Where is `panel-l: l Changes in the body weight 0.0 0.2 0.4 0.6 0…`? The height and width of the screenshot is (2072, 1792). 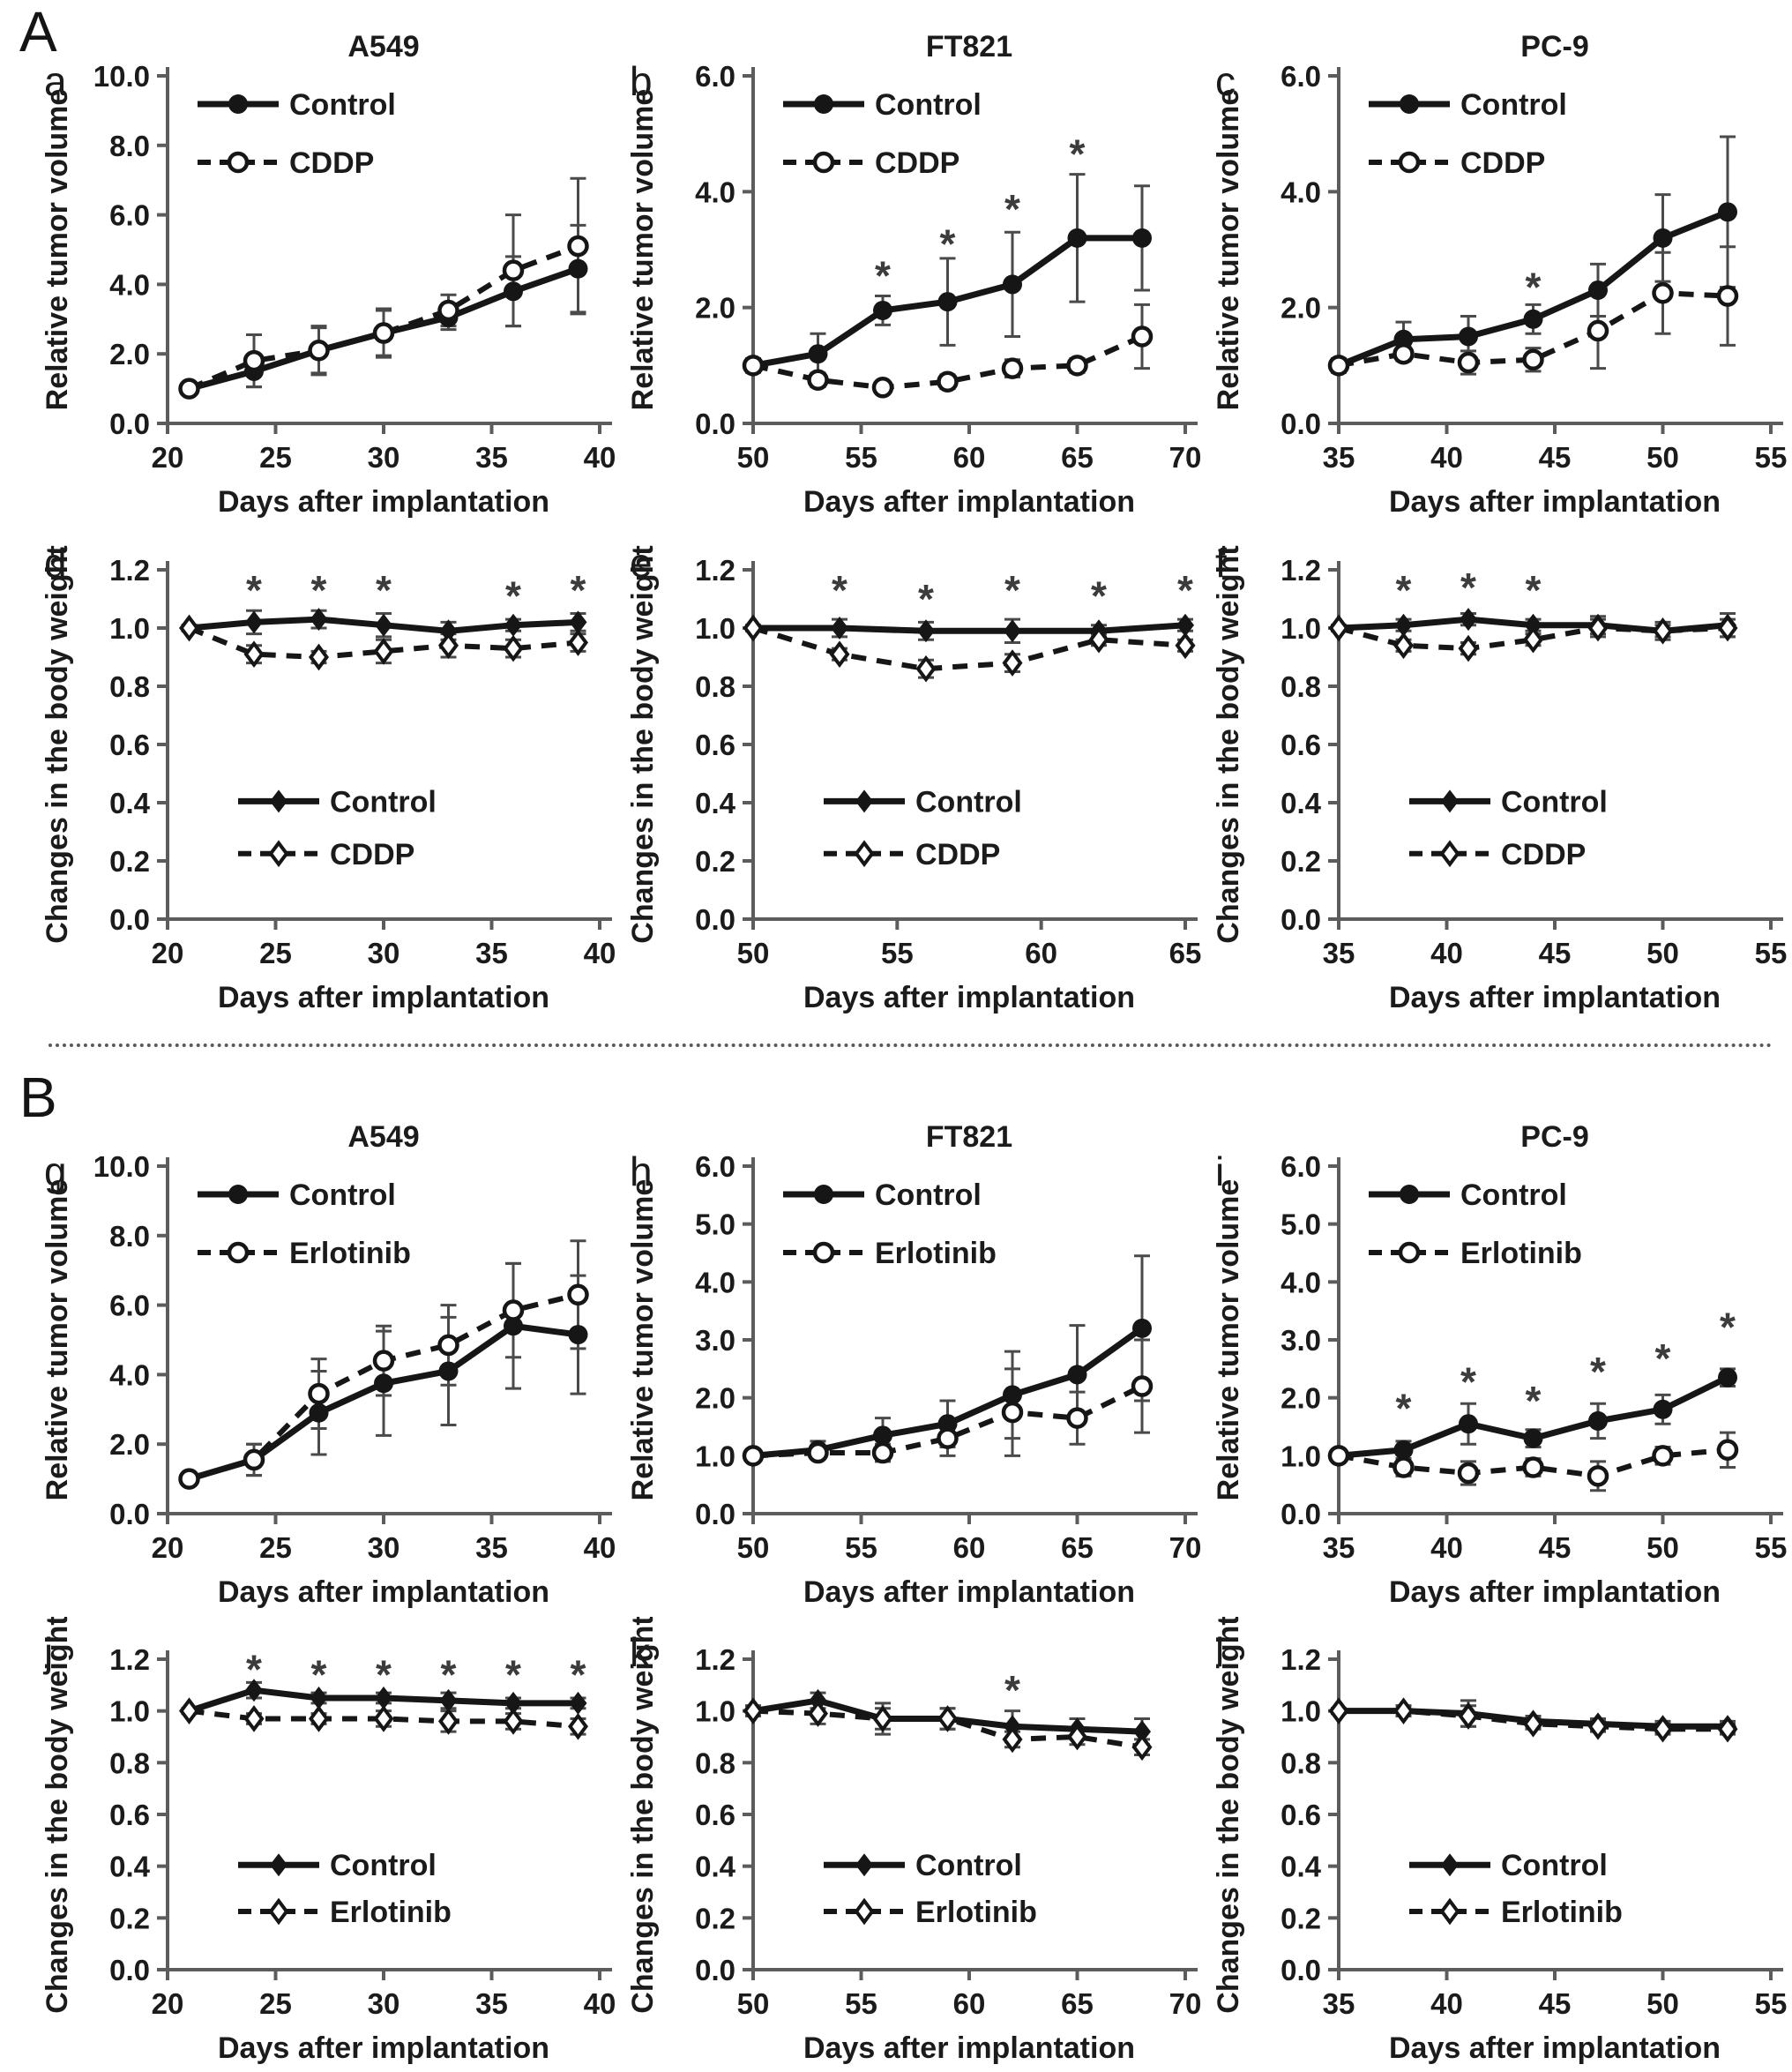
panel-l: l Changes in the body weight 0.0 0.2 0.4 0.6 0… is located at coordinates (1499, 1843).